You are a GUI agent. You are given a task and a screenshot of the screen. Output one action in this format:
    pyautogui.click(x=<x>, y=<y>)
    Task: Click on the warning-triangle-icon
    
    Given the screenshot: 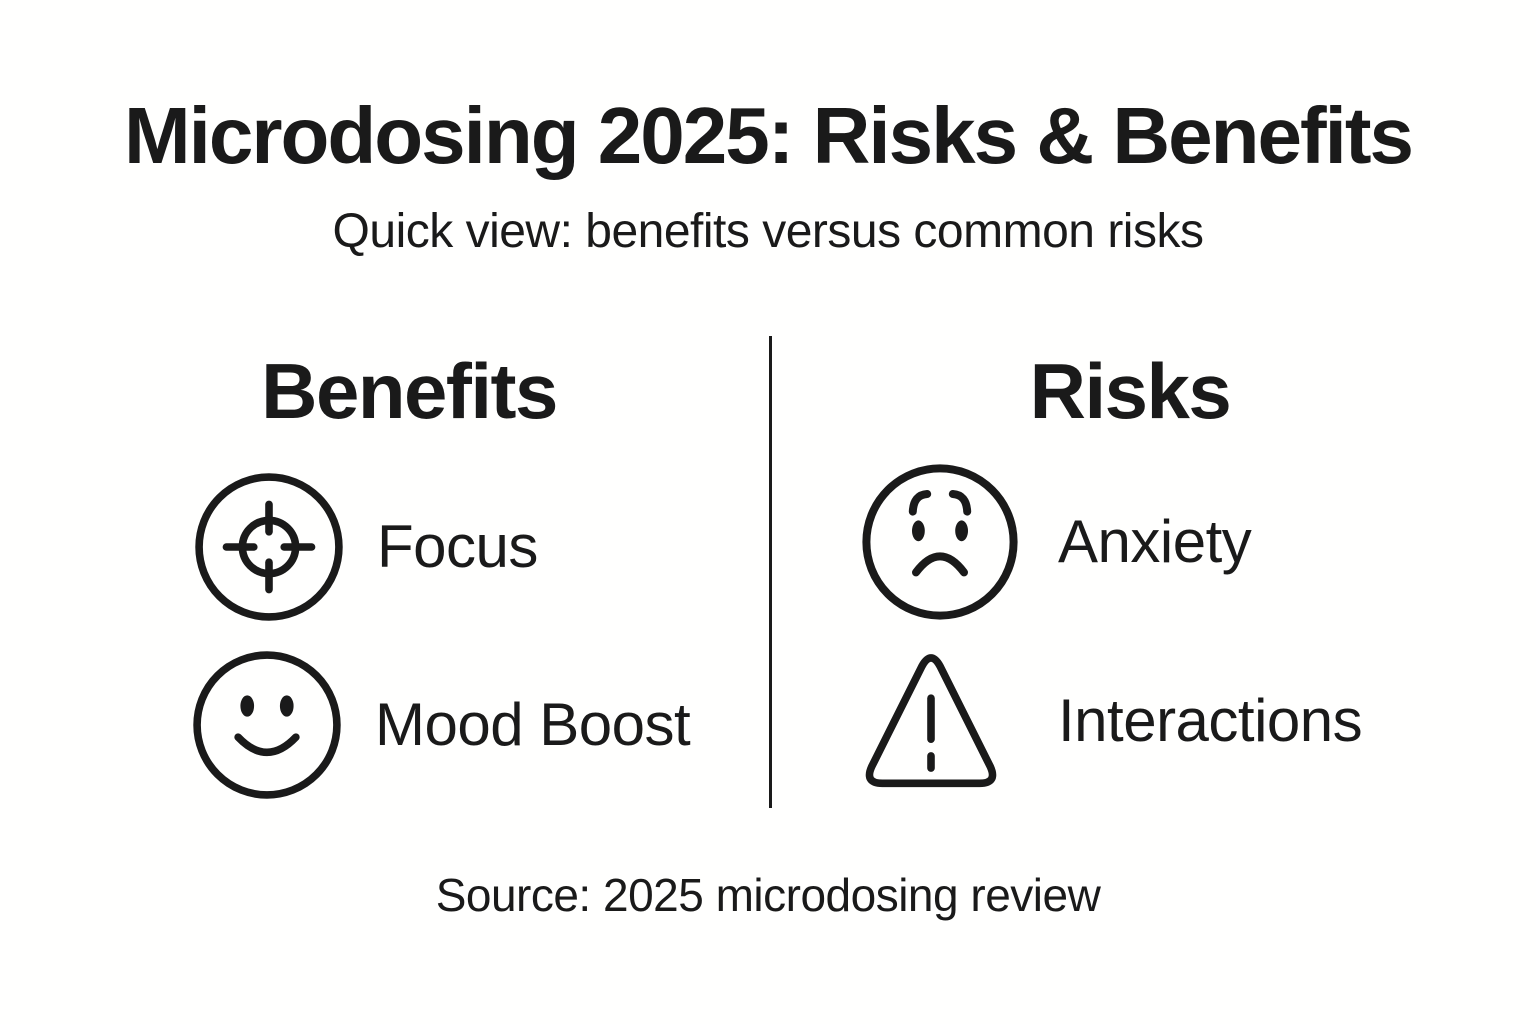 What is the action you would take?
    pyautogui.click(x=931, y=721)
    